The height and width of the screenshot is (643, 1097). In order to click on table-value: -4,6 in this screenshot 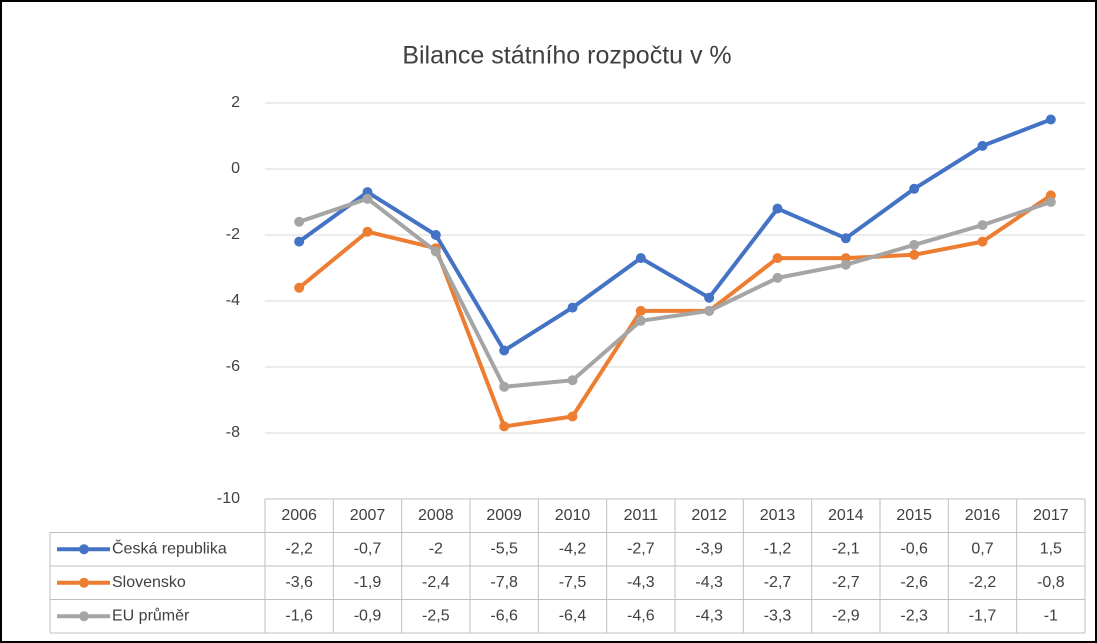, I will do `click(641, 615)`.